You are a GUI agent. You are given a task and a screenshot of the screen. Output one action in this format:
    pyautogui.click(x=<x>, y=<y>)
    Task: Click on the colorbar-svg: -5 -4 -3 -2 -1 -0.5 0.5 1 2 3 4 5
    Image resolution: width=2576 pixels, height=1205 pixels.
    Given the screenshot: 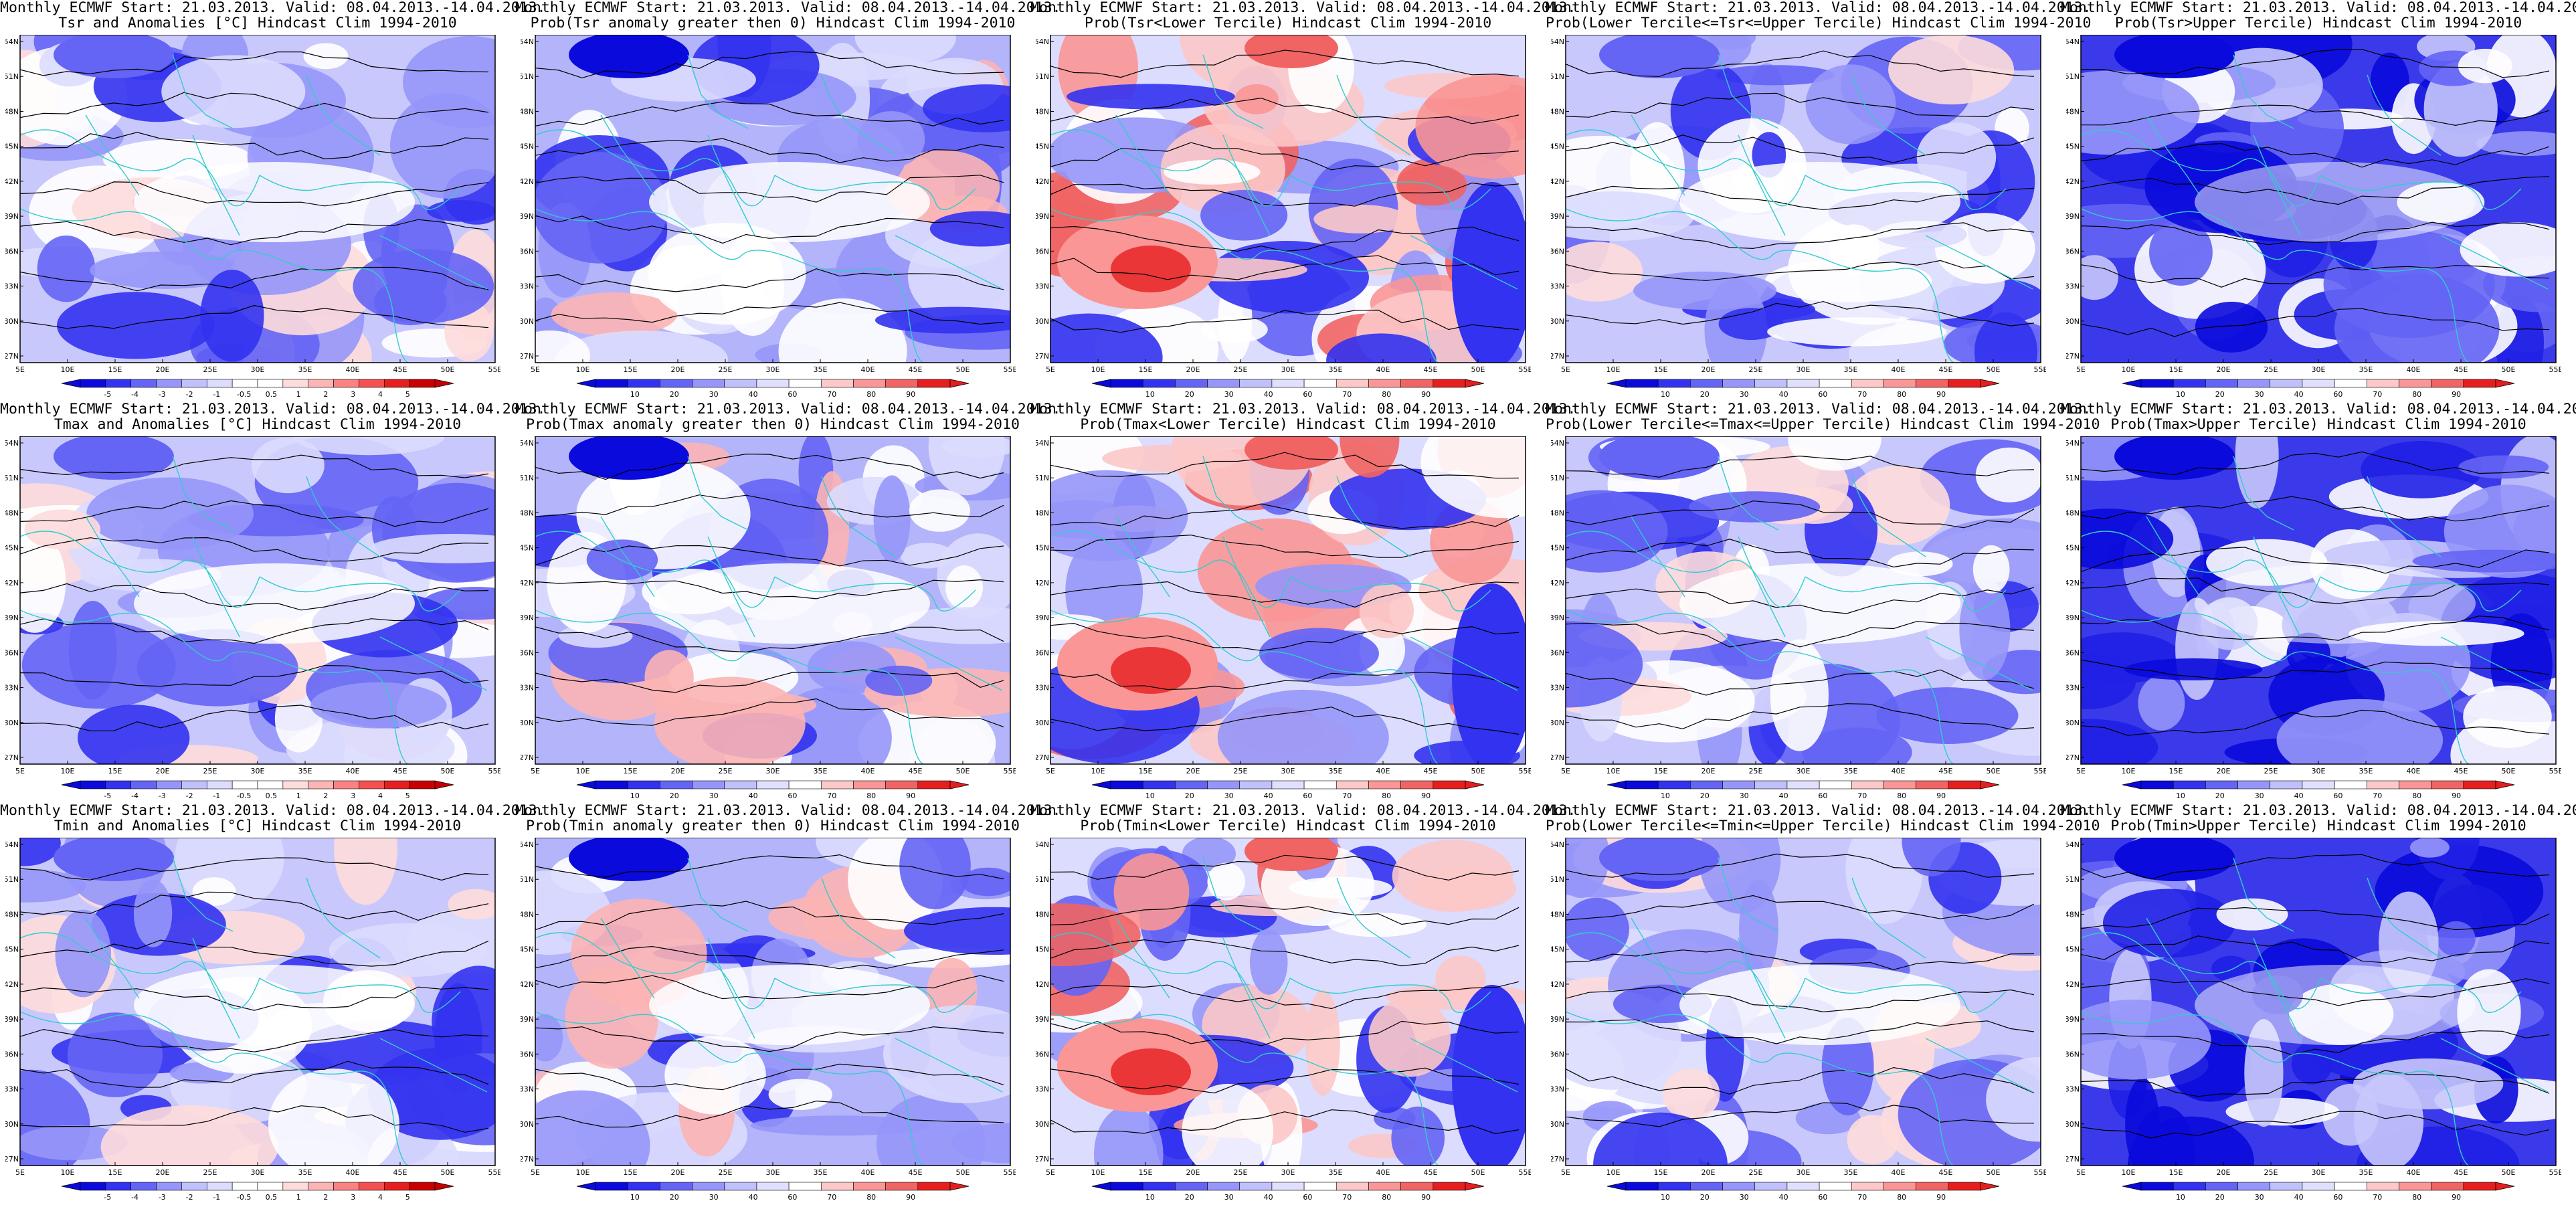 What is the action you would take?
    pyautogui.click(x=257, y=790)
    